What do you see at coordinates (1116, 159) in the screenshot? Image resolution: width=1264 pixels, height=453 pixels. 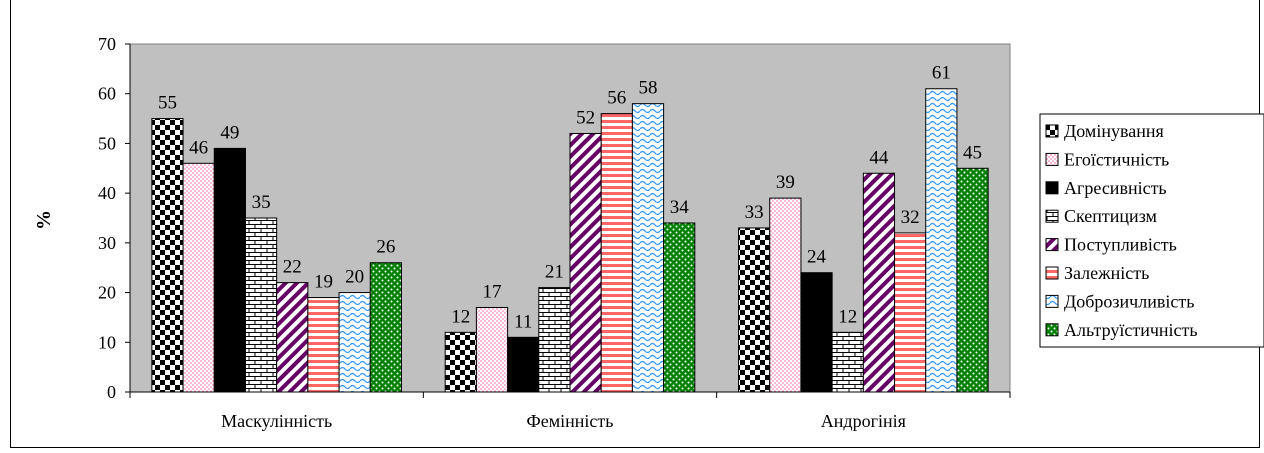 I see `legend-label: Егоїстичність` at bounding box center [1116, 159].